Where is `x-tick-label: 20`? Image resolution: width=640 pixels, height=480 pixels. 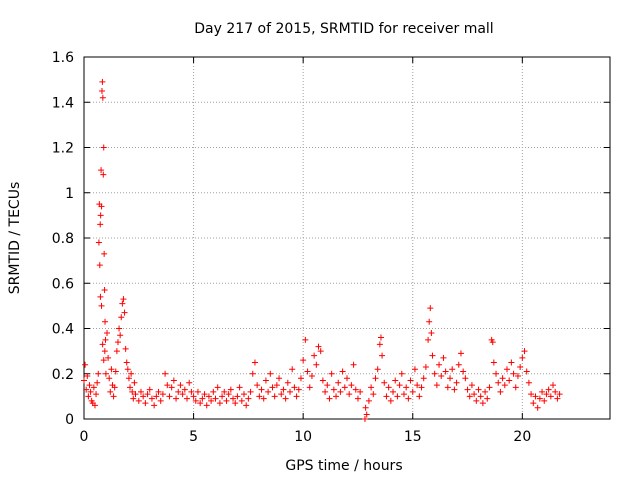 x-tick-label: 20 is located at coordinates (522, 437).